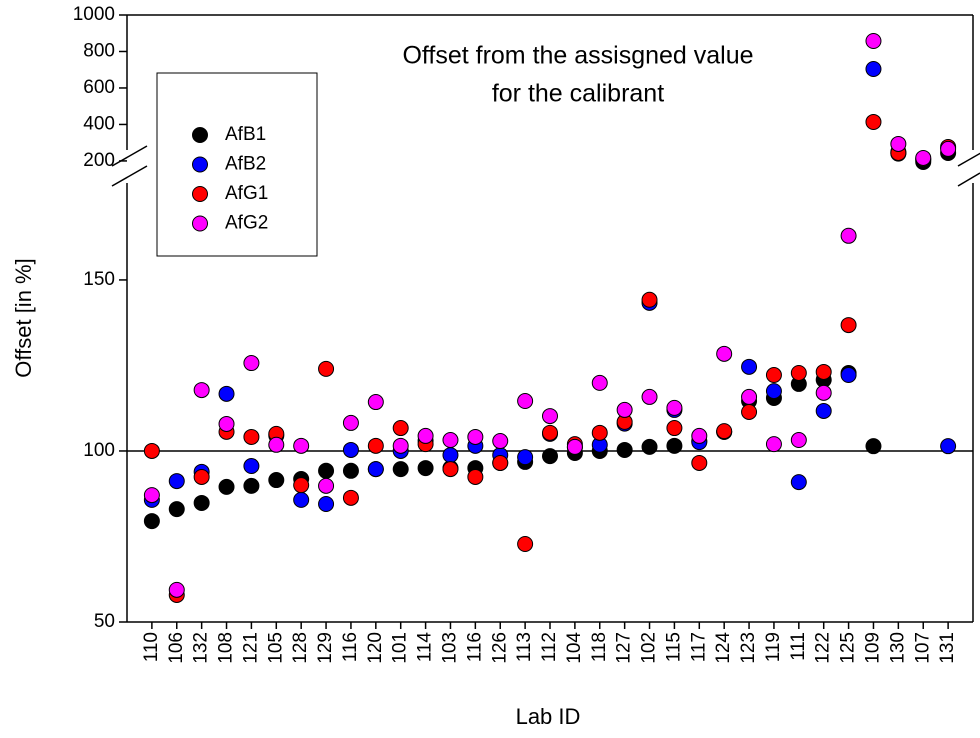 This screenshot has width=980, height=738. I want to click on x-tick-label: 119, so click(773, 647).